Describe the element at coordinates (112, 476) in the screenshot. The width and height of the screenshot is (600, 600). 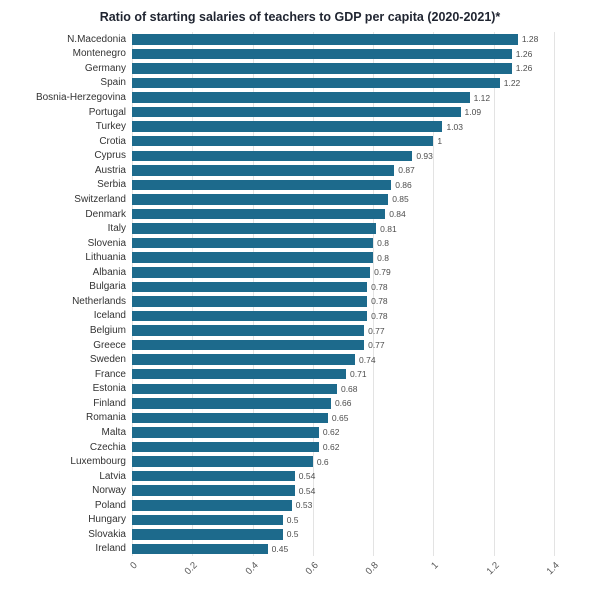
I see `category-label: Latvia` at that location.